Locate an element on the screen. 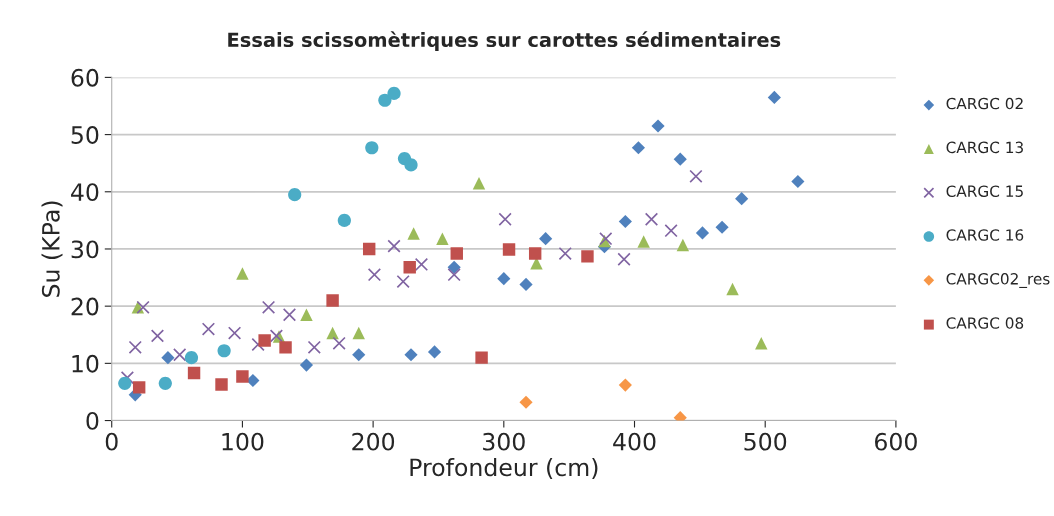 This screenshot has width=1054, height=516. chart-title: Essais scissomètriques sur carottes sédimentaires is located at coordinates (504, 41).